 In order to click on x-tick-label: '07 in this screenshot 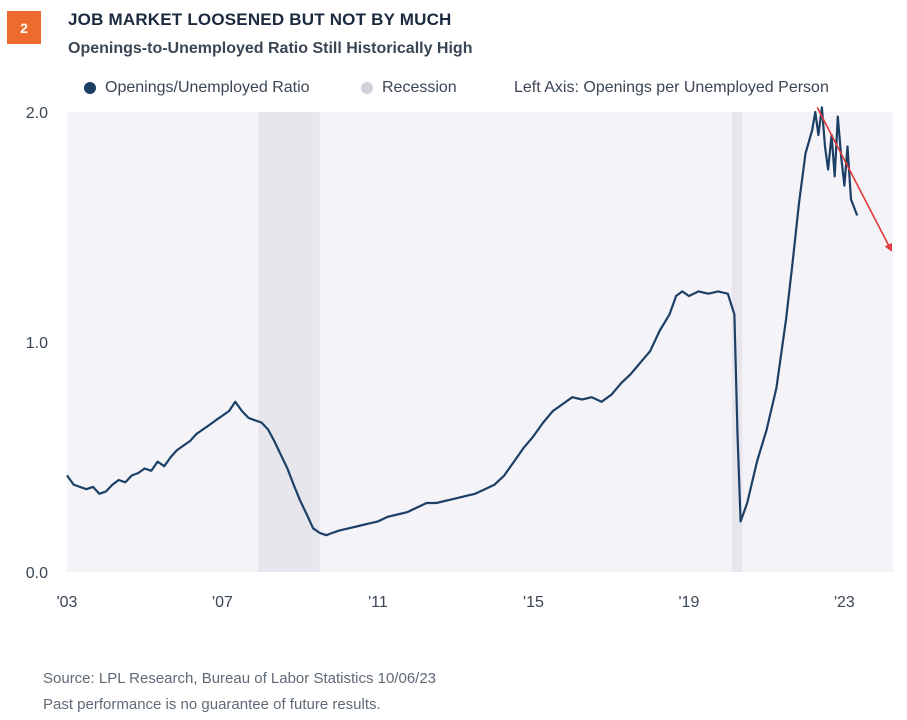, I will do `click(222, 602)`.